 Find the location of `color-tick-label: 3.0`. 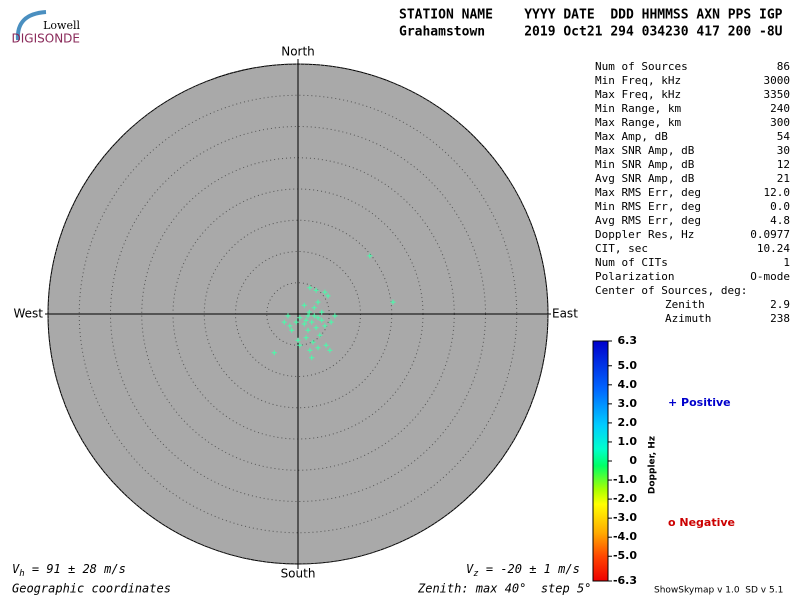

color-tick-label: 3.0 is located at coordinates (628, 403).